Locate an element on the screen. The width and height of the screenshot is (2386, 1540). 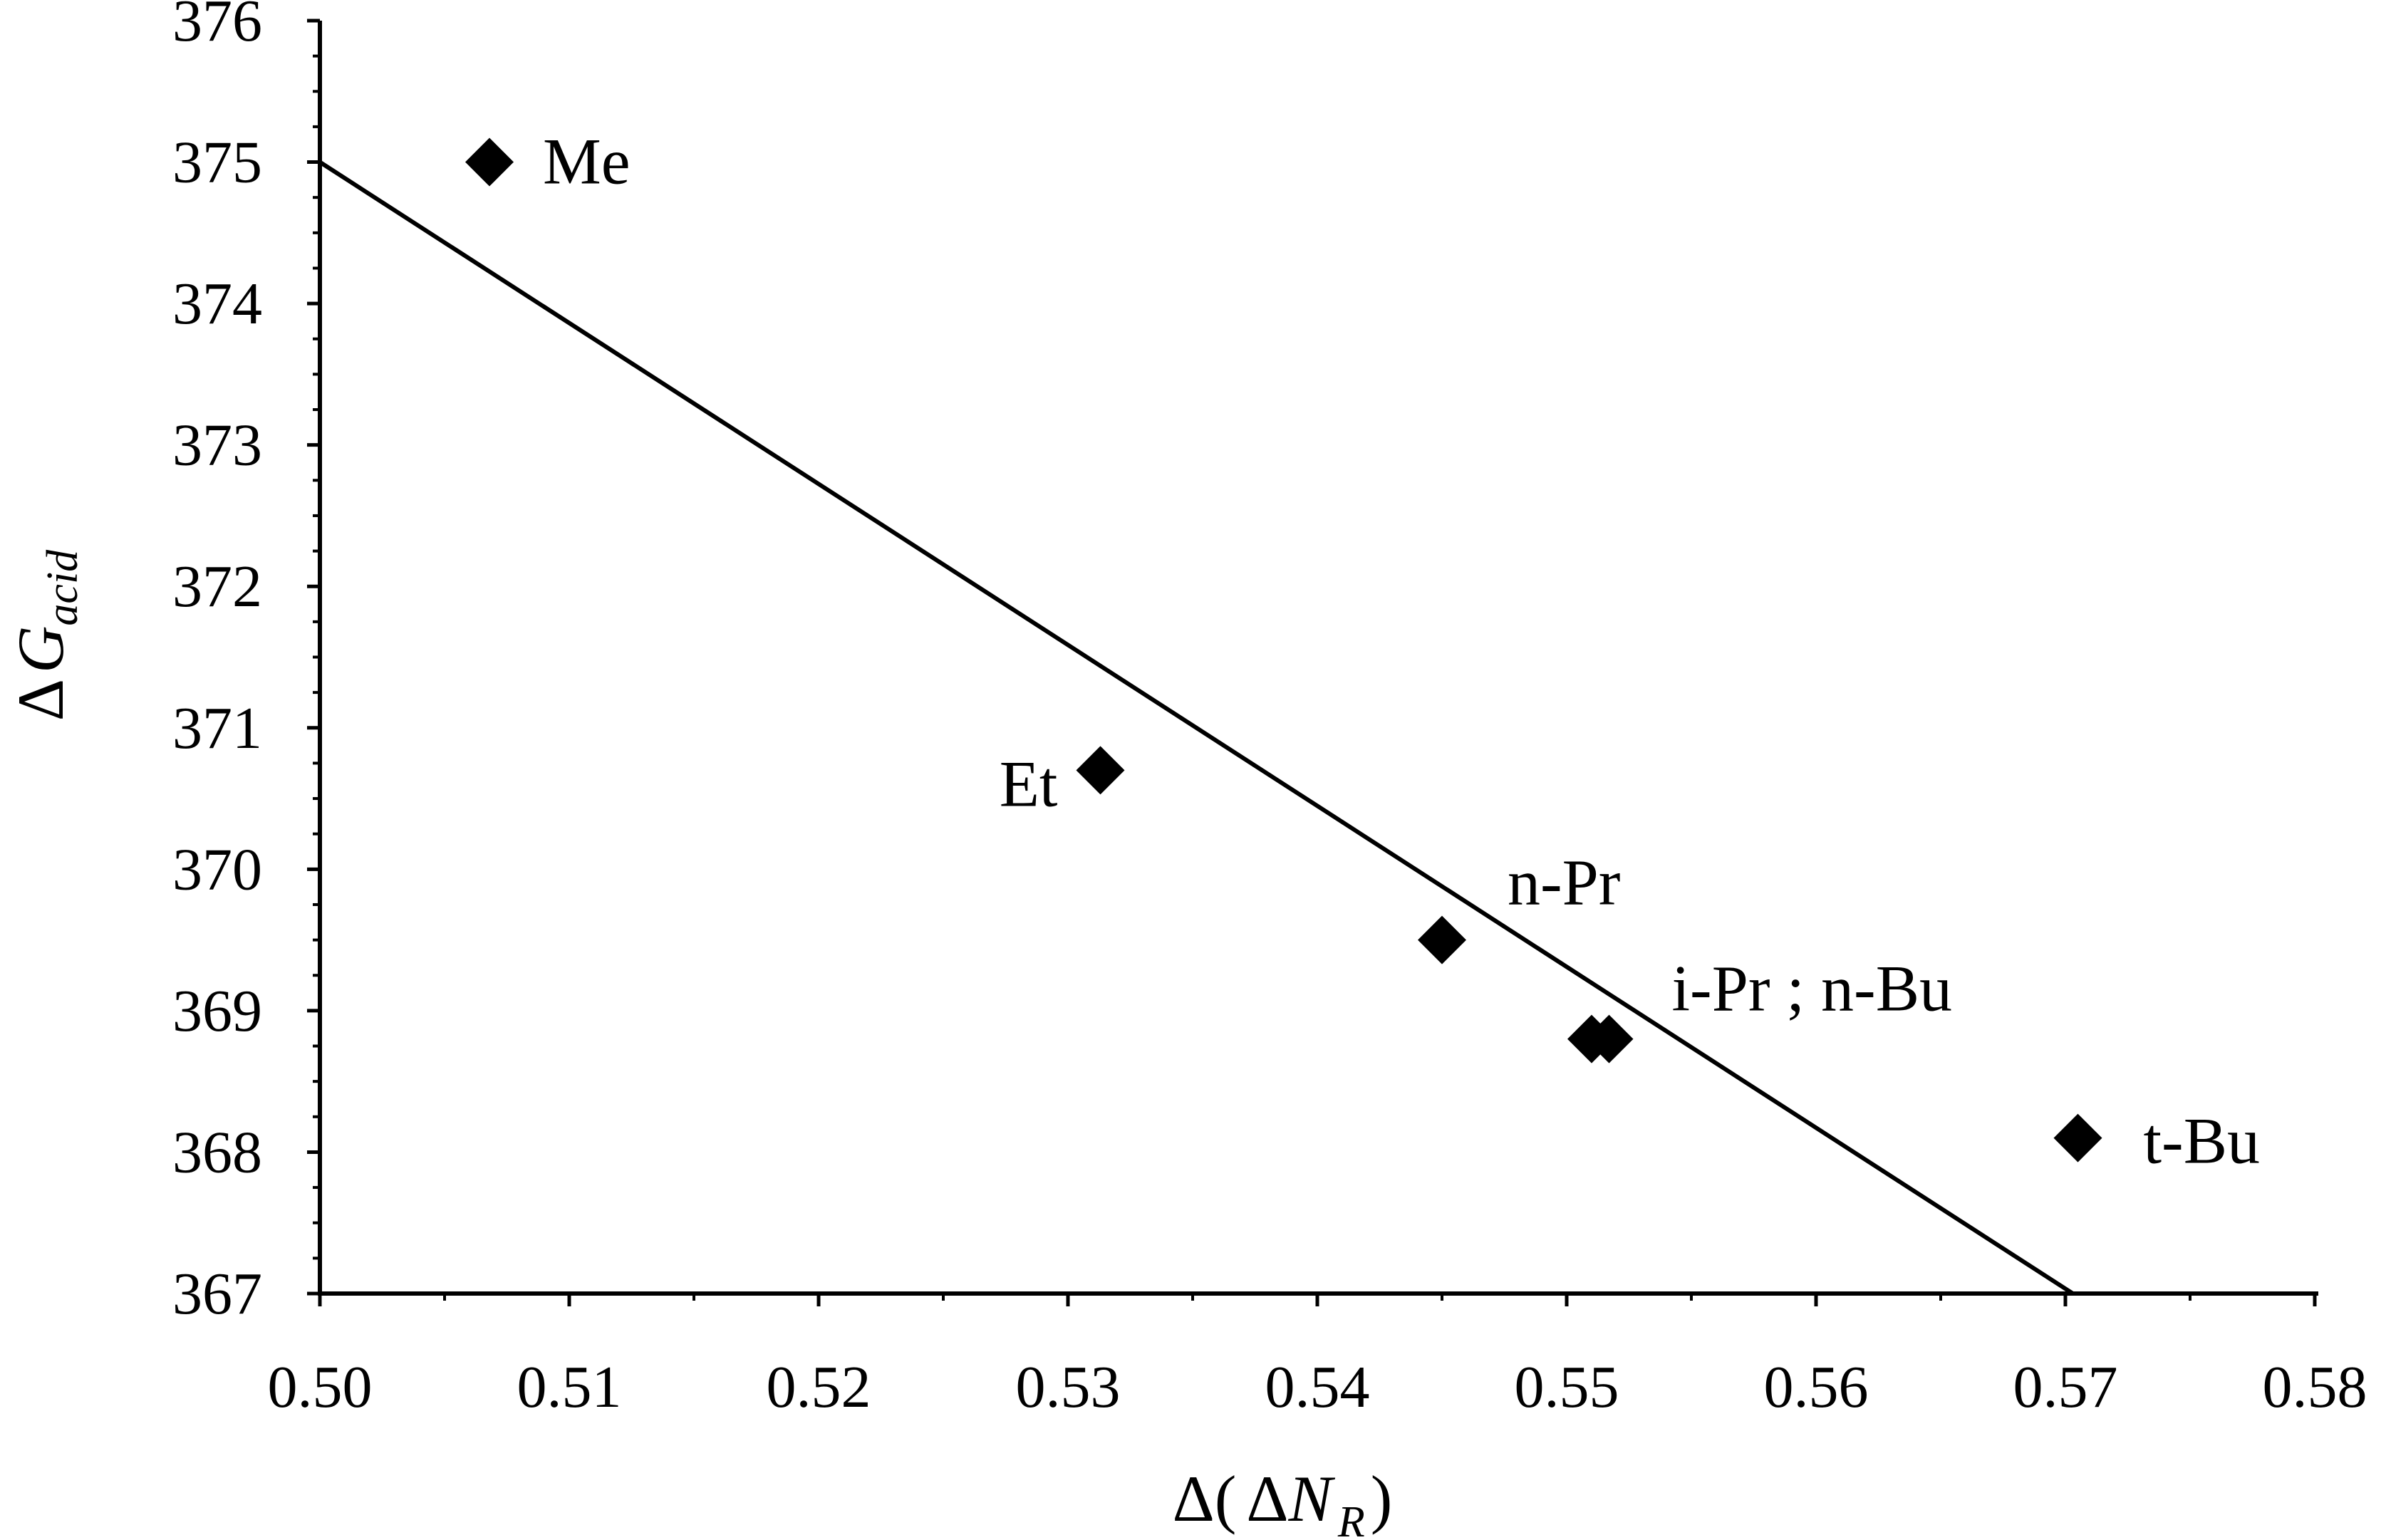
data-point-label: n-Pr is located at coordinates (1564, 883).